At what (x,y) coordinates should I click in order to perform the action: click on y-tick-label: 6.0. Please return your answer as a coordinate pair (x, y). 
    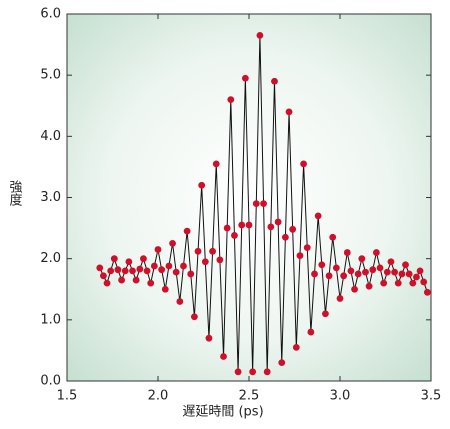
    Looking at the image, I should click on (50, 14).